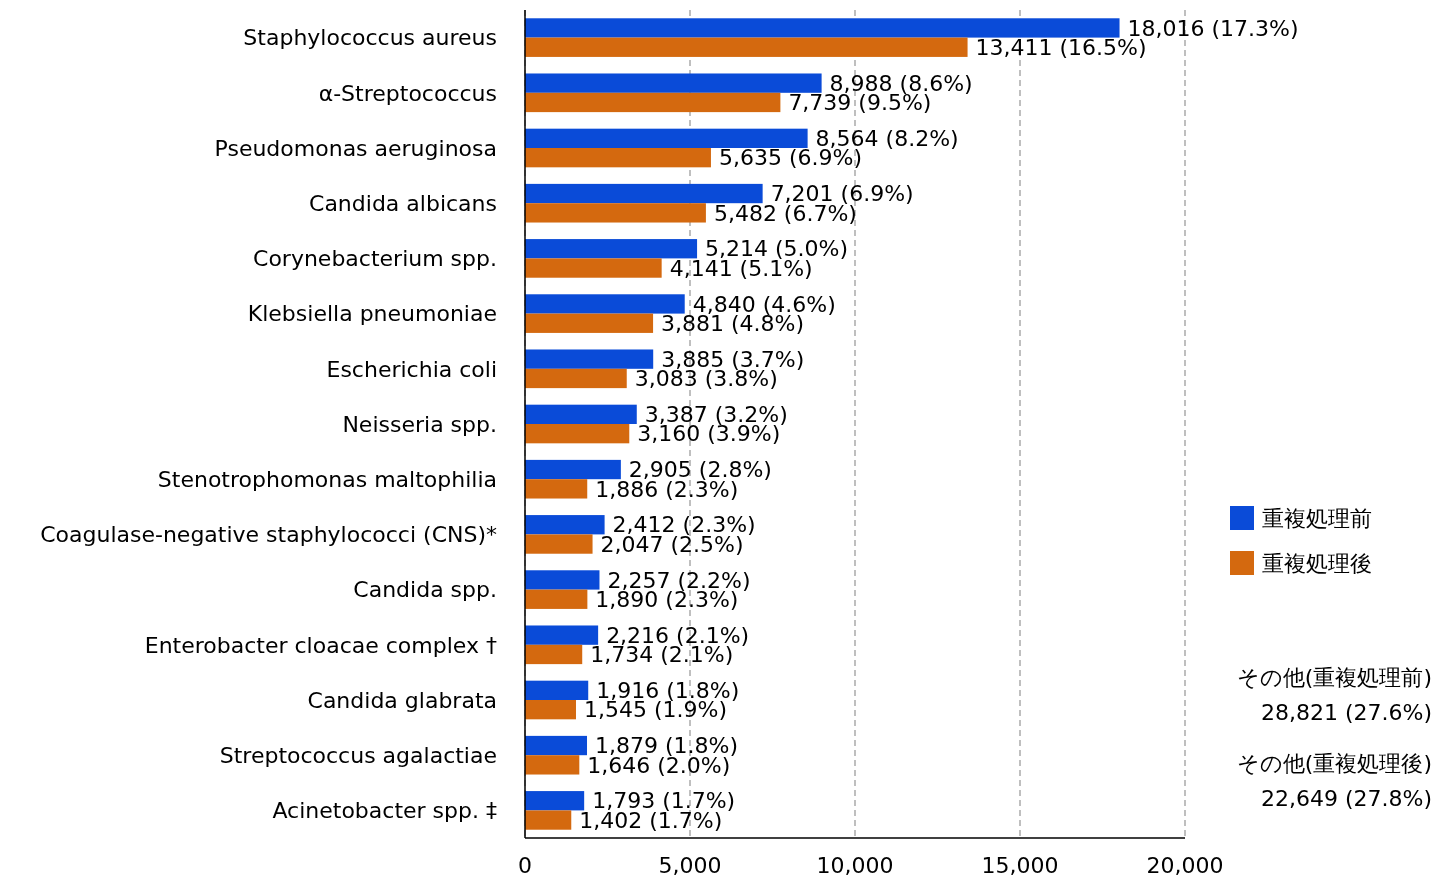 The image size is (1444, 879). What do you see at coordinates (411, 369) in the screenshot?
I see `y-tick-label: Escherichia coli` at bounding box center [411, 369].